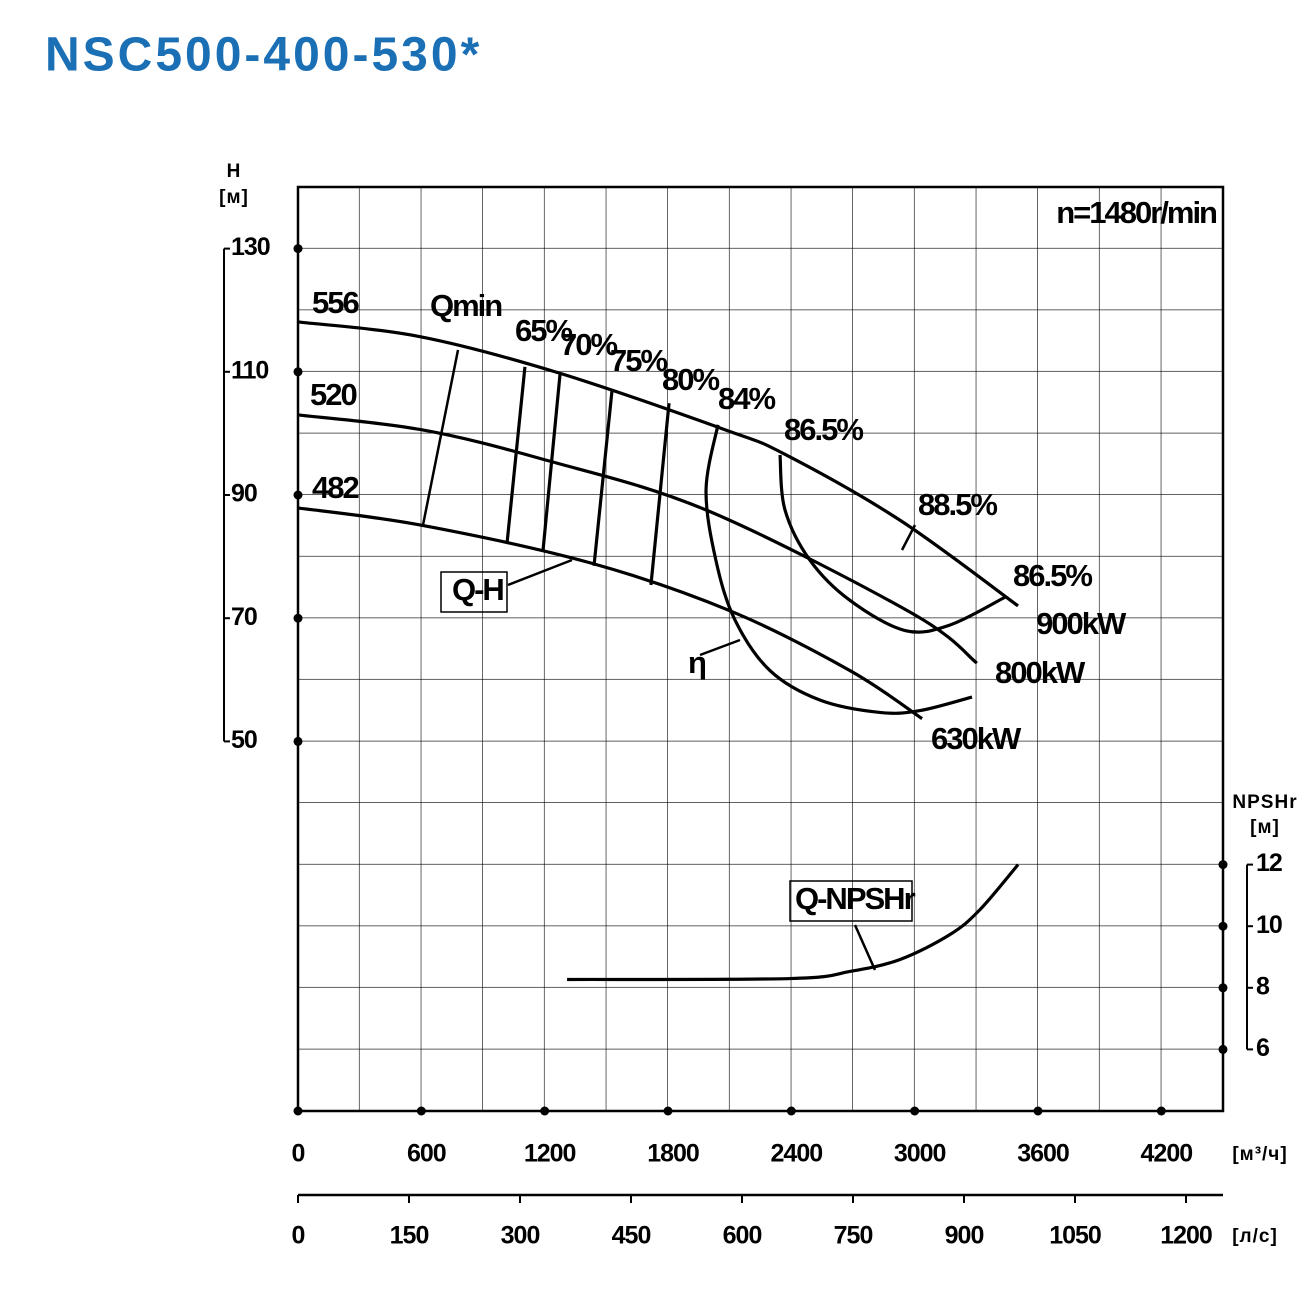 This screenshot has height=1295, width=1310. I want to click on x-tick-label: 3600, so click(1043, 1154).